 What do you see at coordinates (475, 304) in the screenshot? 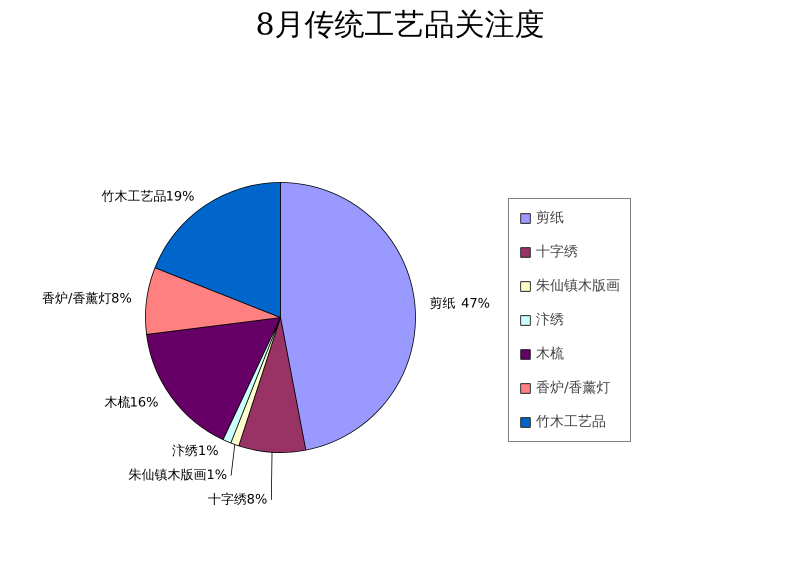
I see `data-label: 47%` at bounding box center [475, 304].